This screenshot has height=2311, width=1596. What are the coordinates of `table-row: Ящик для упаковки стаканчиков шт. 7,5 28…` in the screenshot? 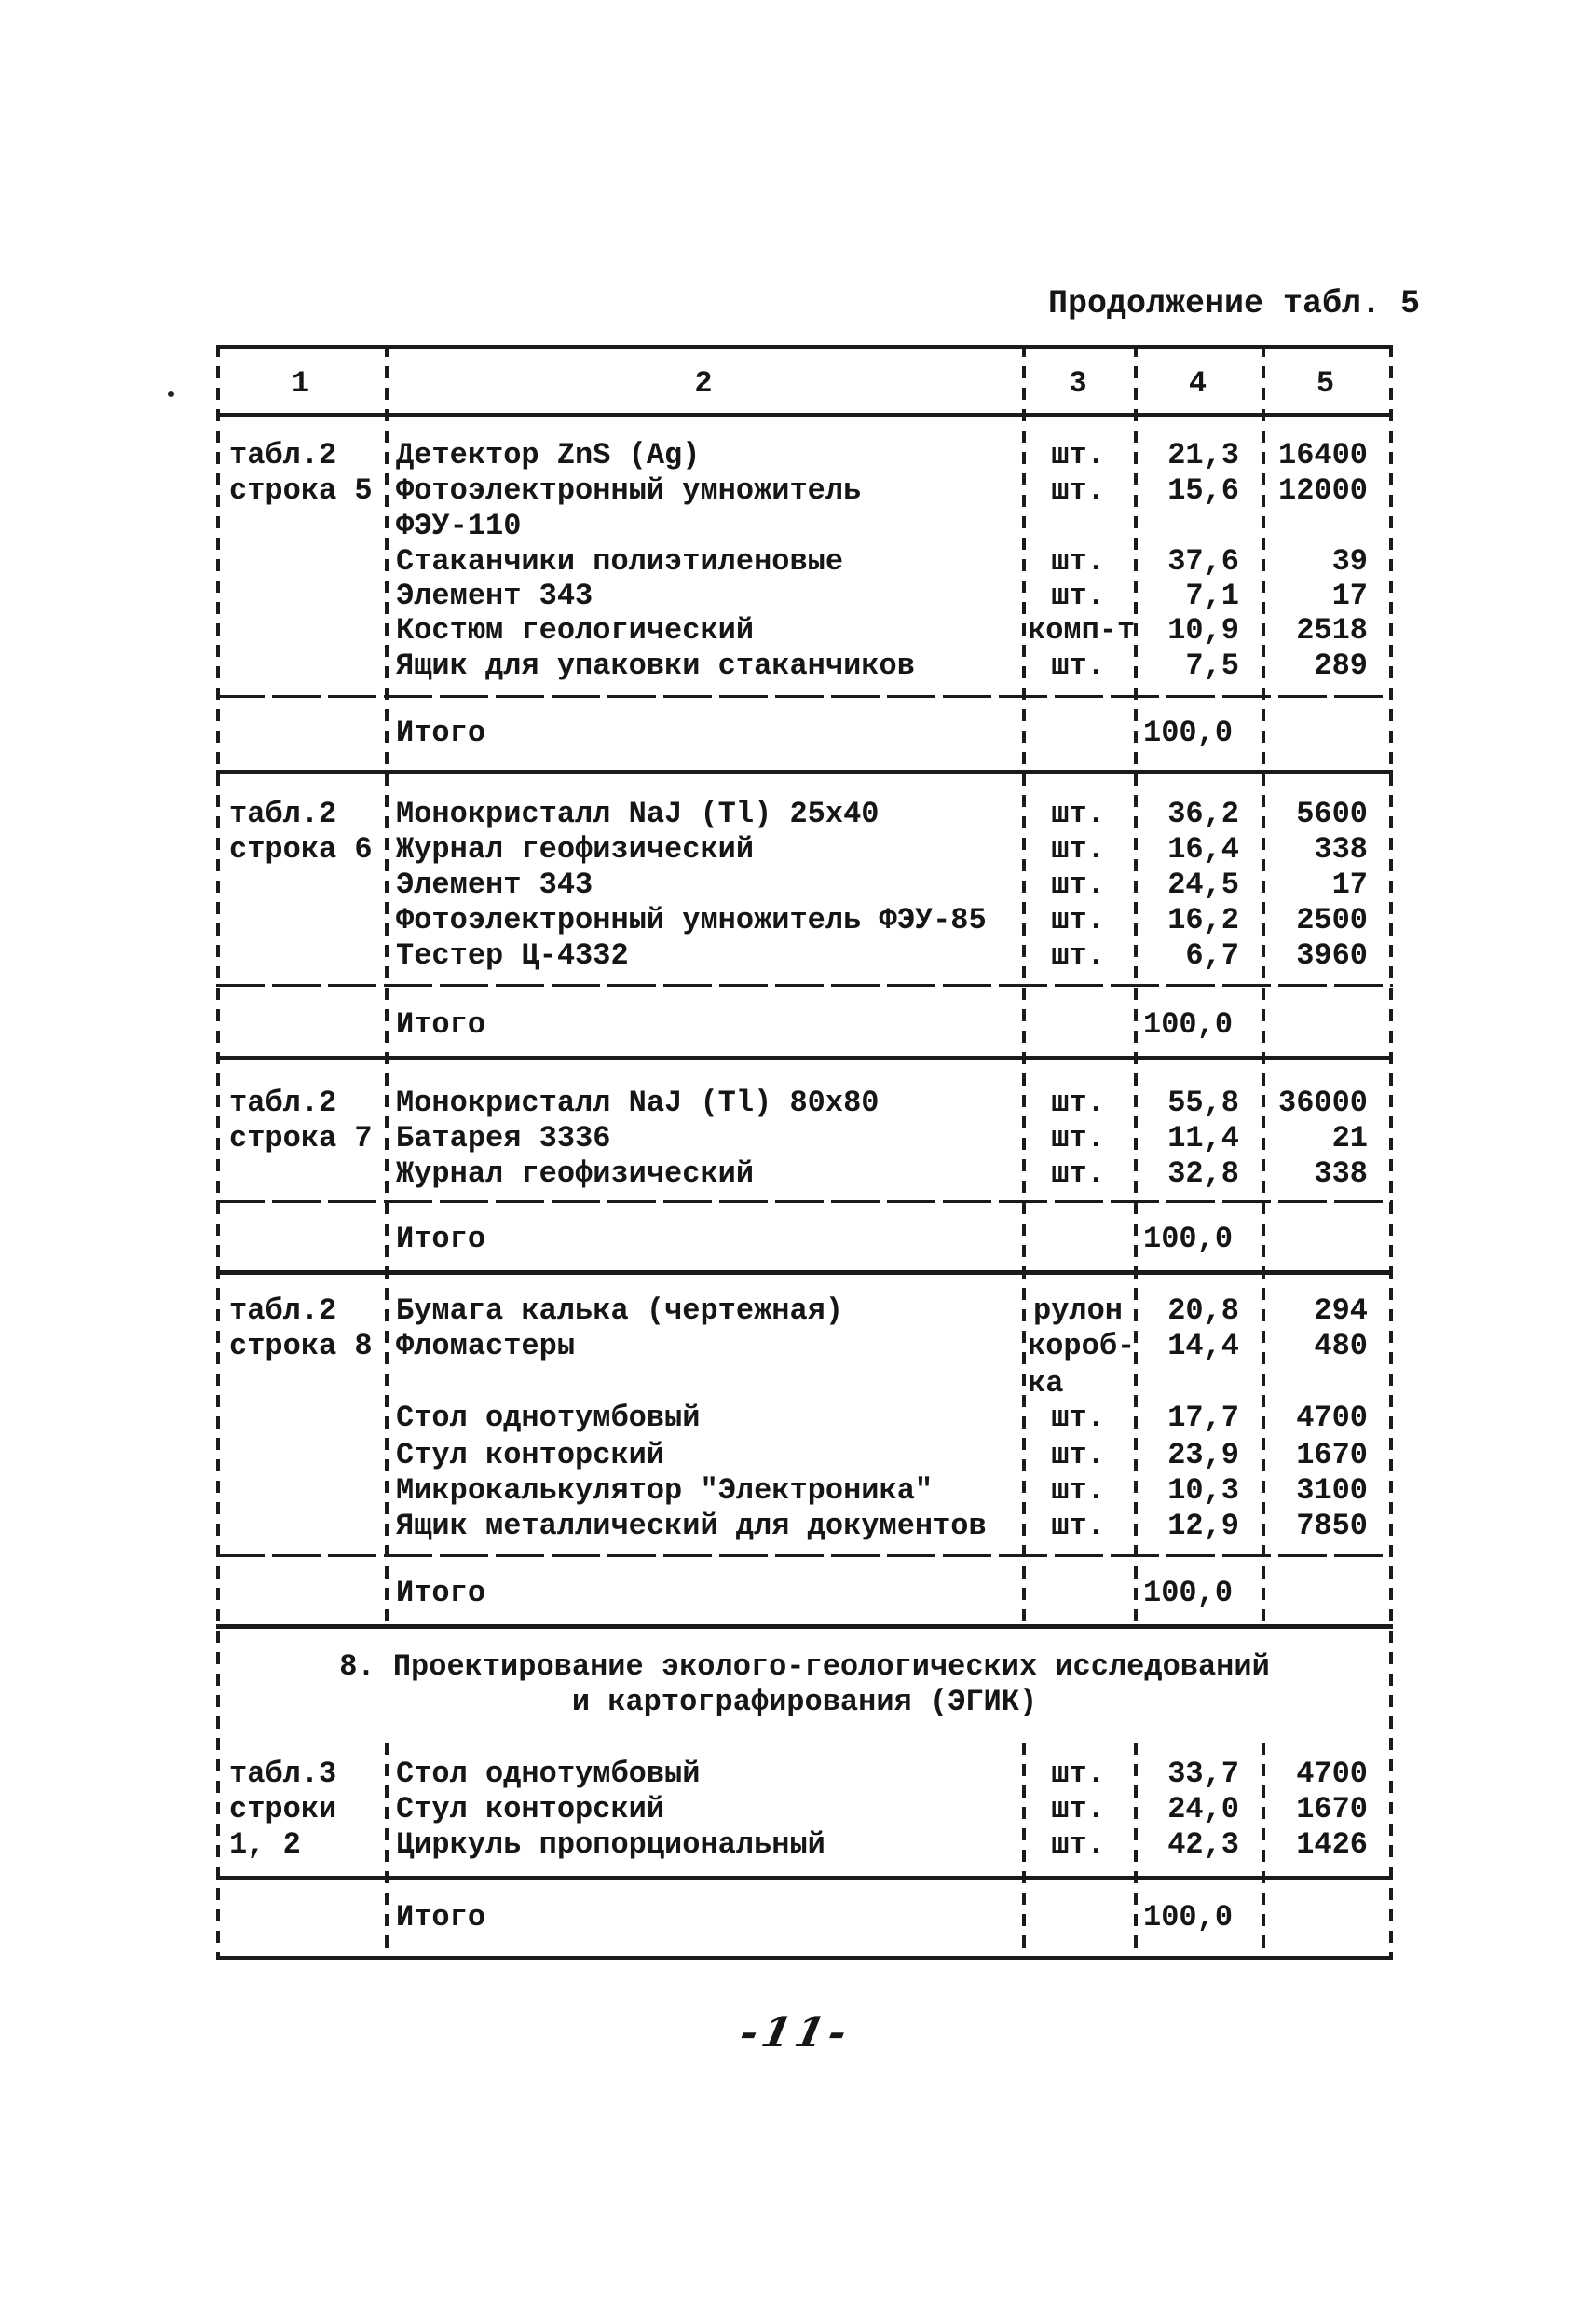 It's located at (804, 666).